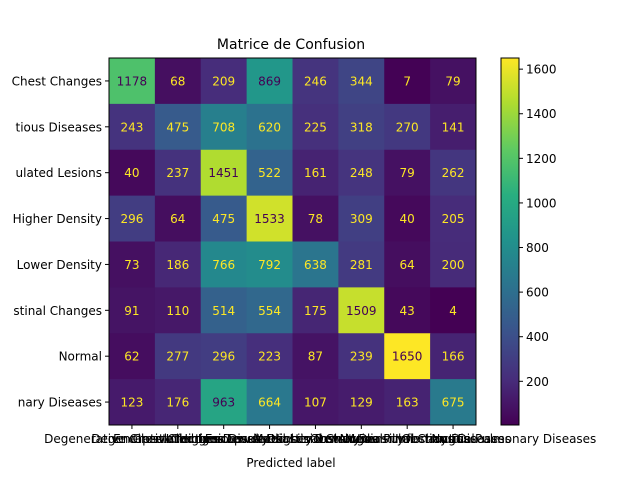  I want to click on cell-value-label: 638, so click(315, 265).